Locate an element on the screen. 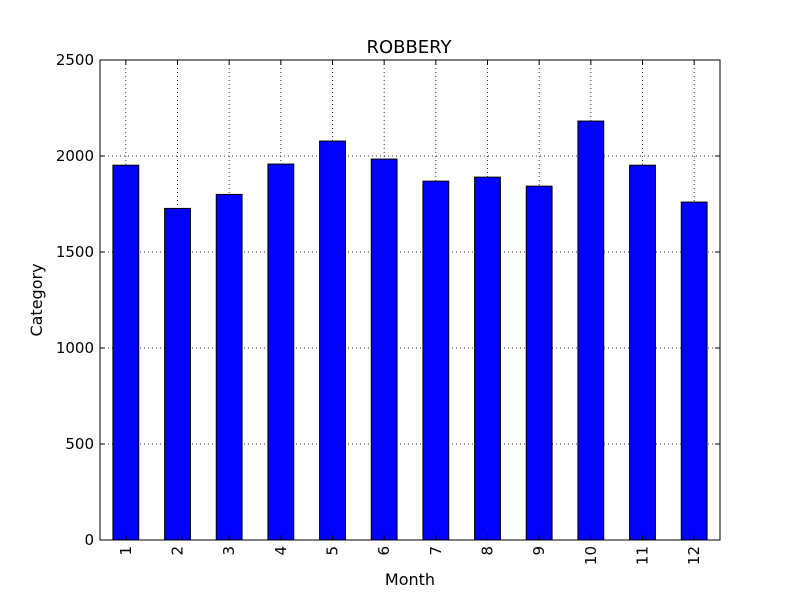 The height and width of the screenshot is (600, 800). x-tick-labels: 1 2 3 4 5 6 7 8 9 10 11 12 is located at coordinates (410, 555).